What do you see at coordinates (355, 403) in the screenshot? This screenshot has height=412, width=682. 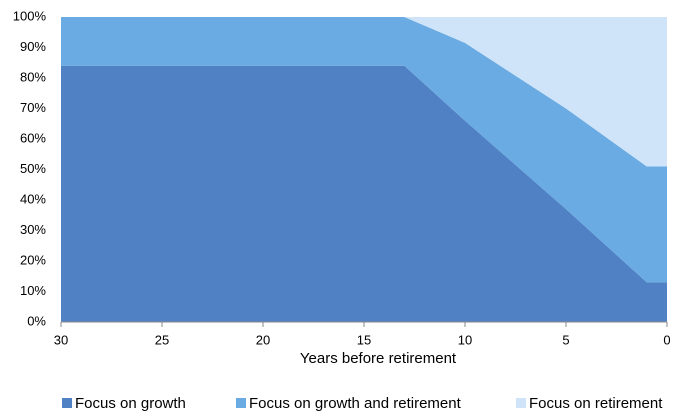 I see `legend-label: Focus on growth and retirement` at bounding box center [355, 403].